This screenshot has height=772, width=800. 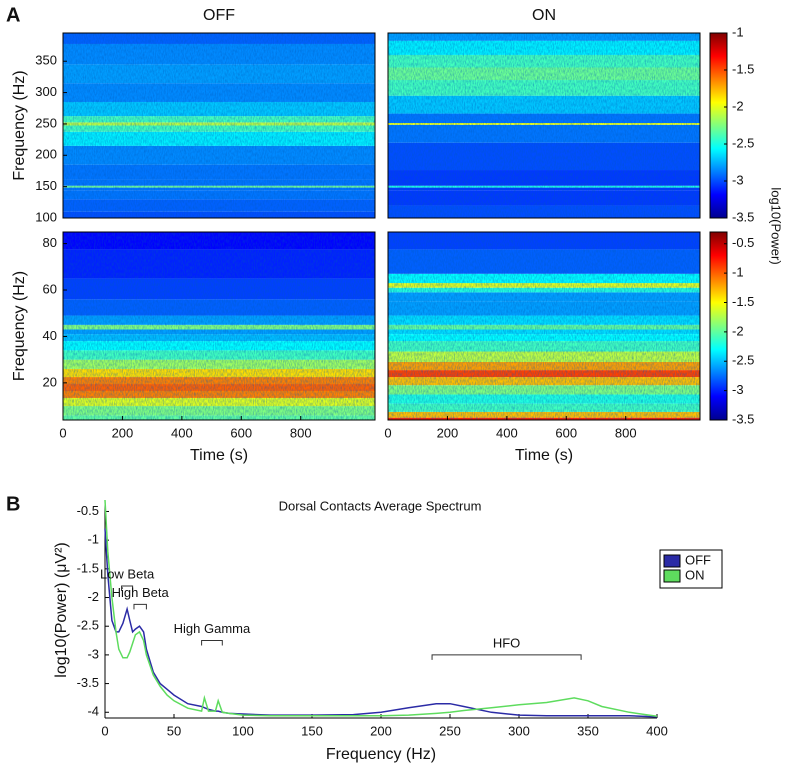 What do you see at coordinates (88, 682) in the screenshot?
I see `y-tick-label: -3.5` at bounding box center [88, 682].